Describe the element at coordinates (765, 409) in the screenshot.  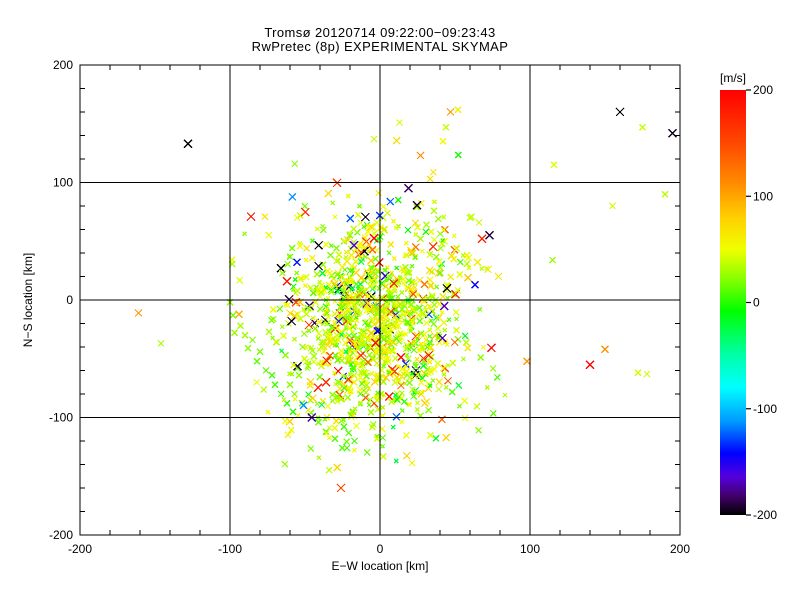
I see `colorbar-tick-label: -100` at that location.